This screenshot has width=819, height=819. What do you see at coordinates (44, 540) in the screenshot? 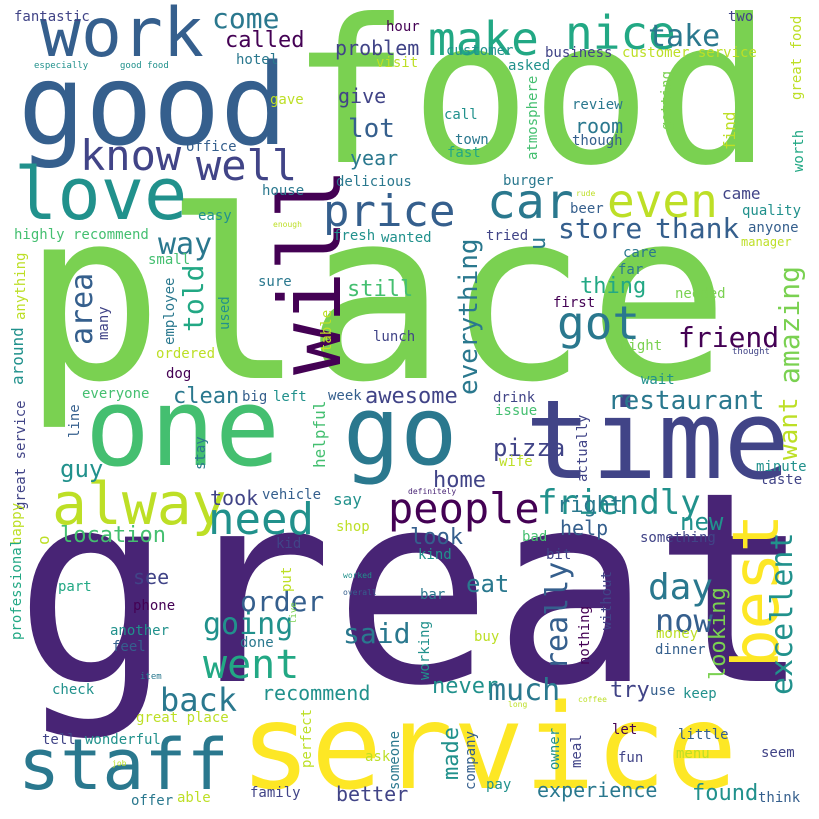
I see `word-o: o` at bounding box center [44, 540].